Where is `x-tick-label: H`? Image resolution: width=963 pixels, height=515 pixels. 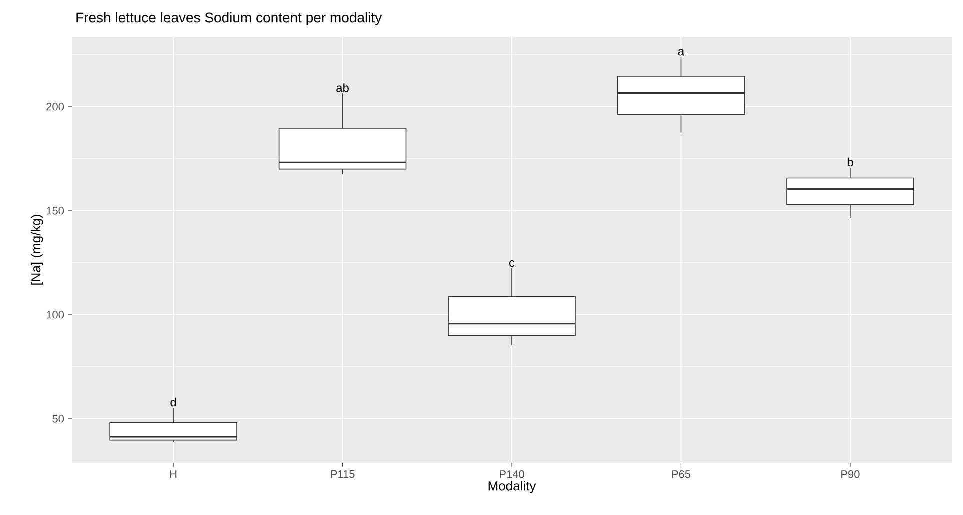 x-tick-label: H is located at coordinates (173, 474).